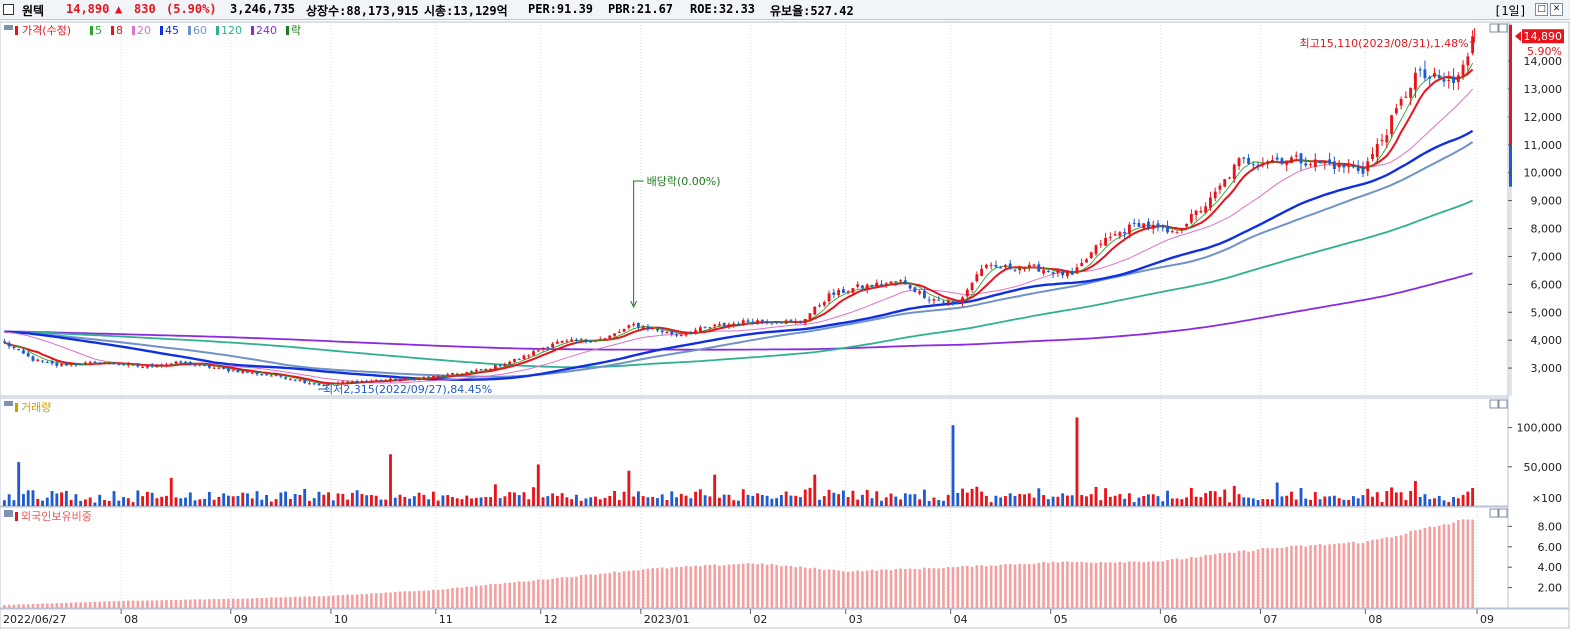  What do you see at coordinates (1510, 11) in the screenshot?
I see `period-button: [1일]` at bounding box center [1510, 11].